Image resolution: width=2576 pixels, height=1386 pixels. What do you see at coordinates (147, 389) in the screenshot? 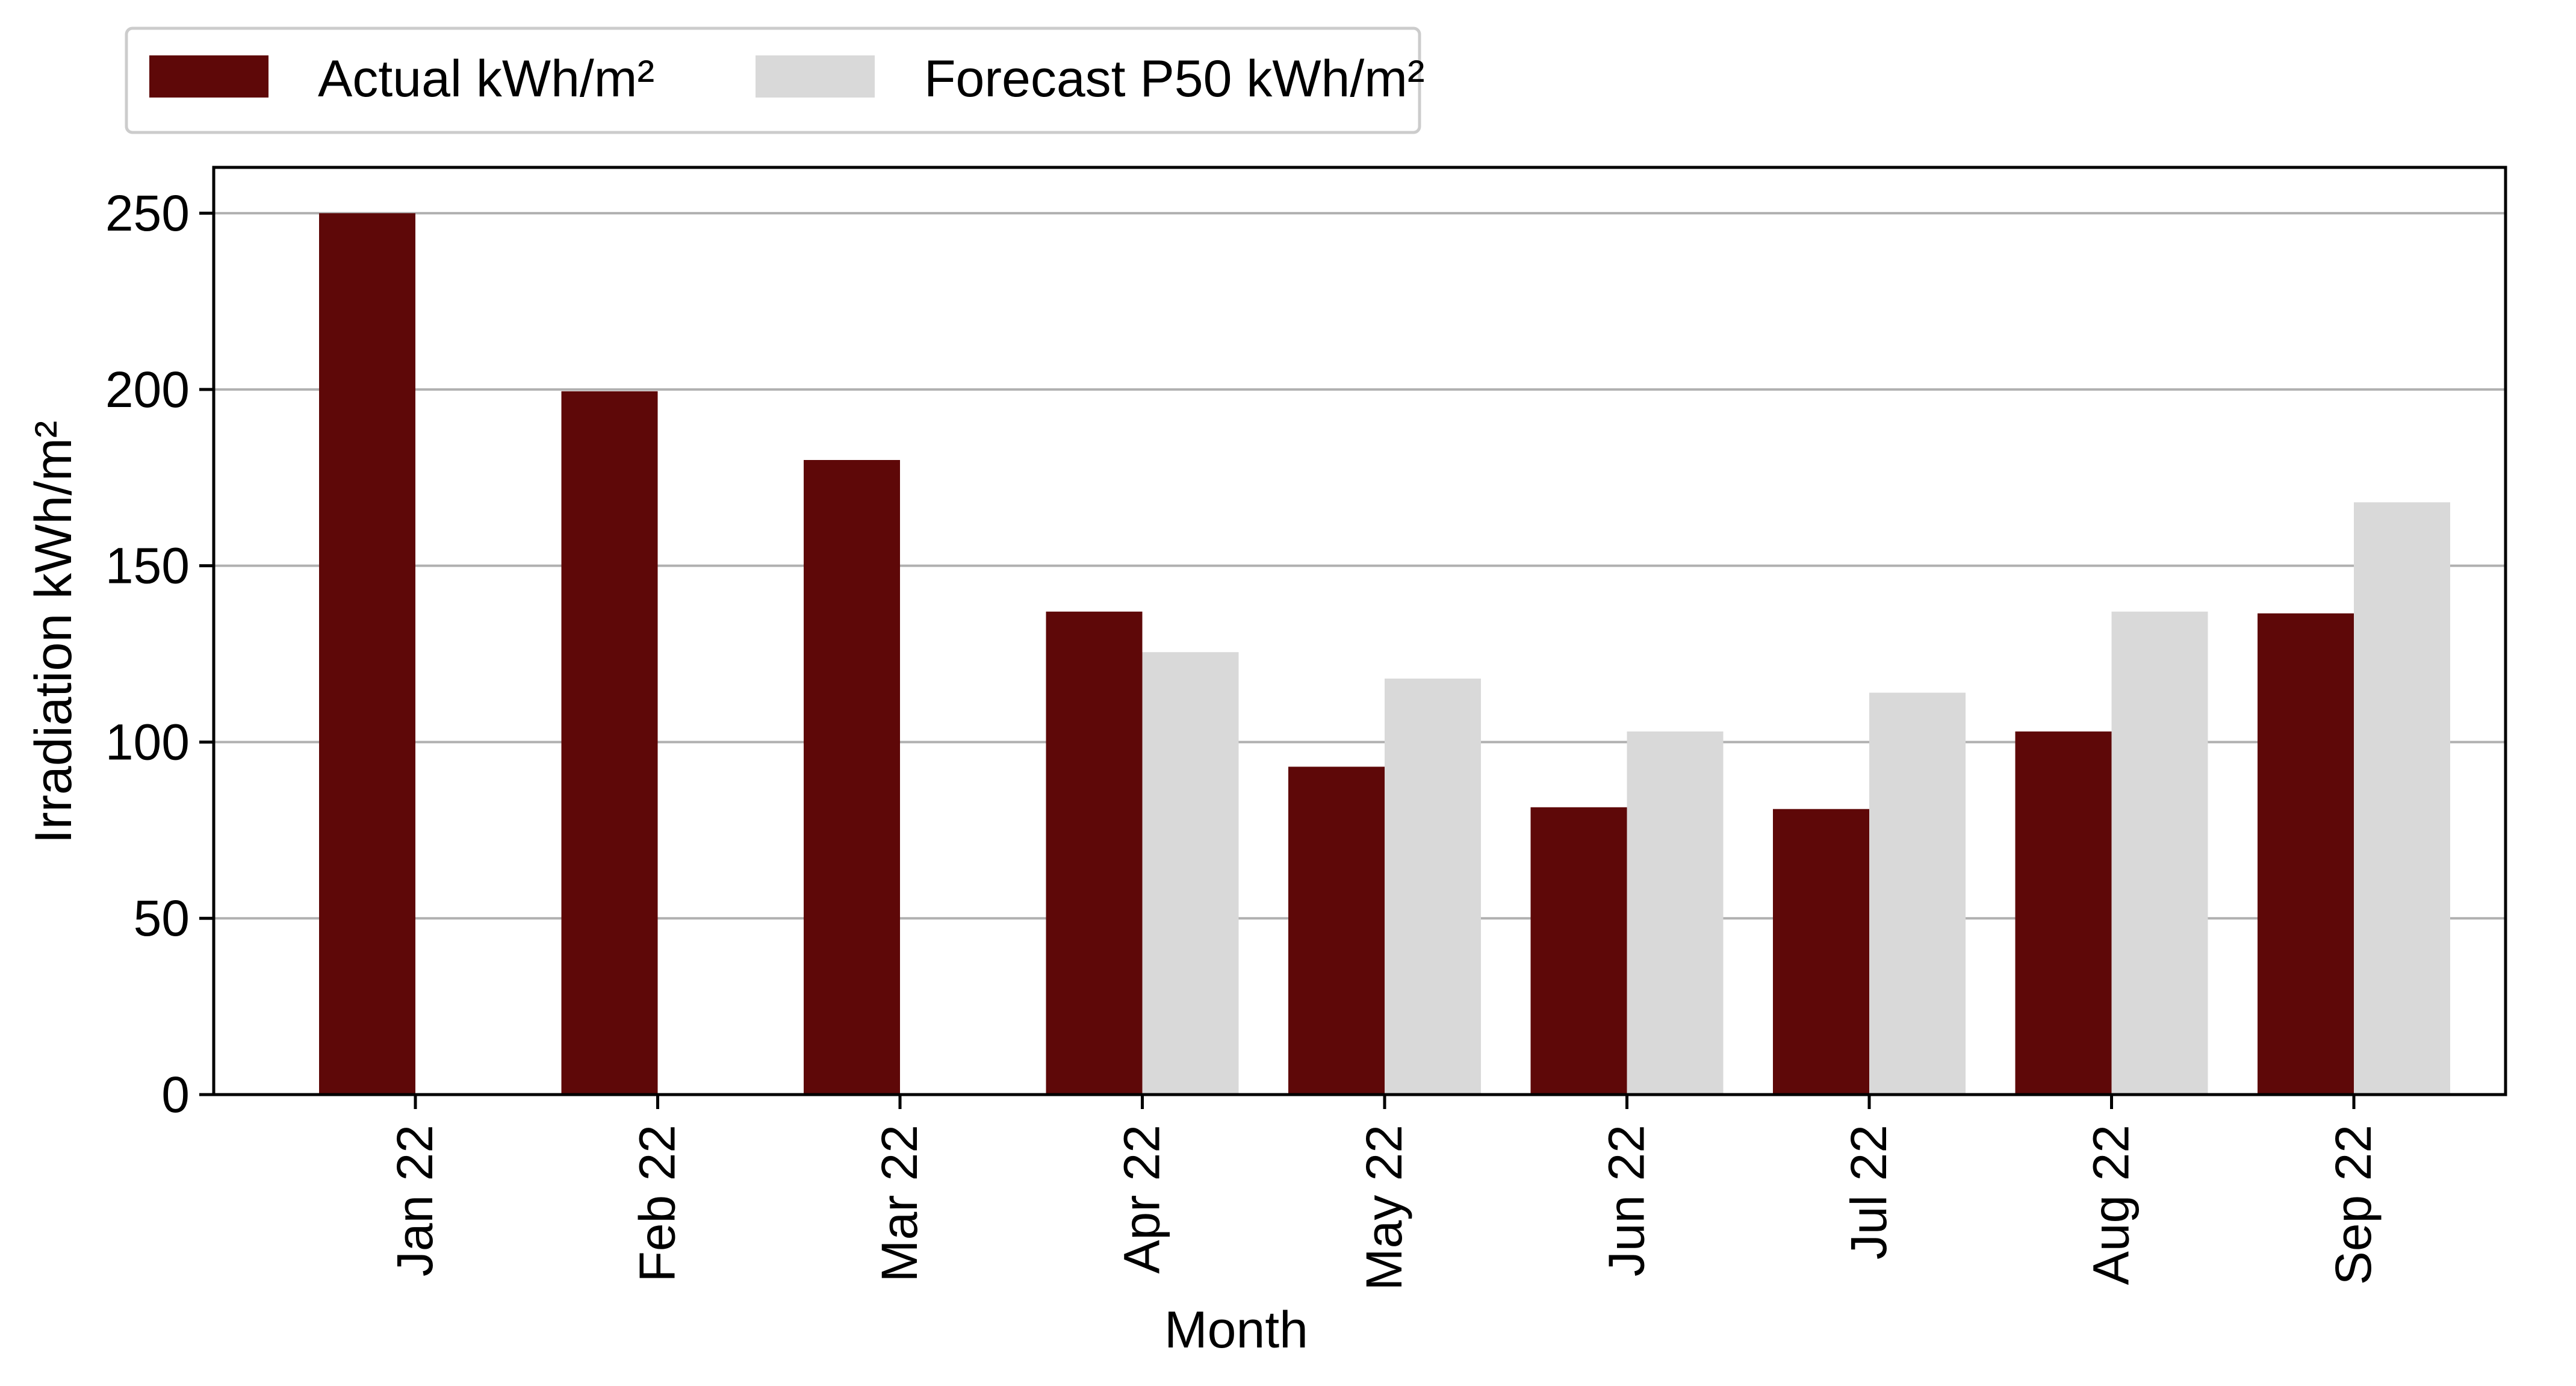
I see `y-tick-label: 200` at bounding box center [147, 389].